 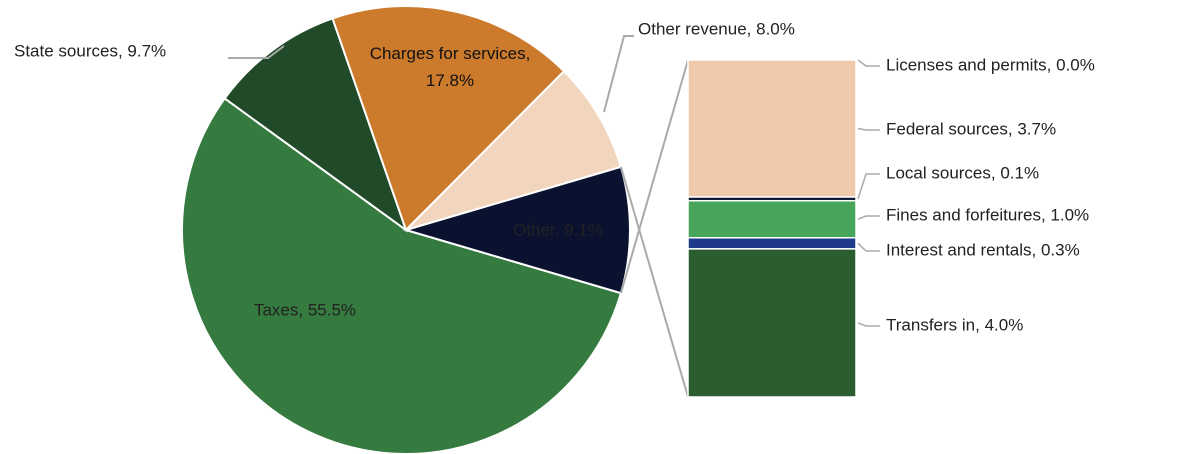 What do you see at coordinates (954, 324) in the screenshot?
I see `bar-label: Transfers in, 4.0%` at bounding box center [954, 324].